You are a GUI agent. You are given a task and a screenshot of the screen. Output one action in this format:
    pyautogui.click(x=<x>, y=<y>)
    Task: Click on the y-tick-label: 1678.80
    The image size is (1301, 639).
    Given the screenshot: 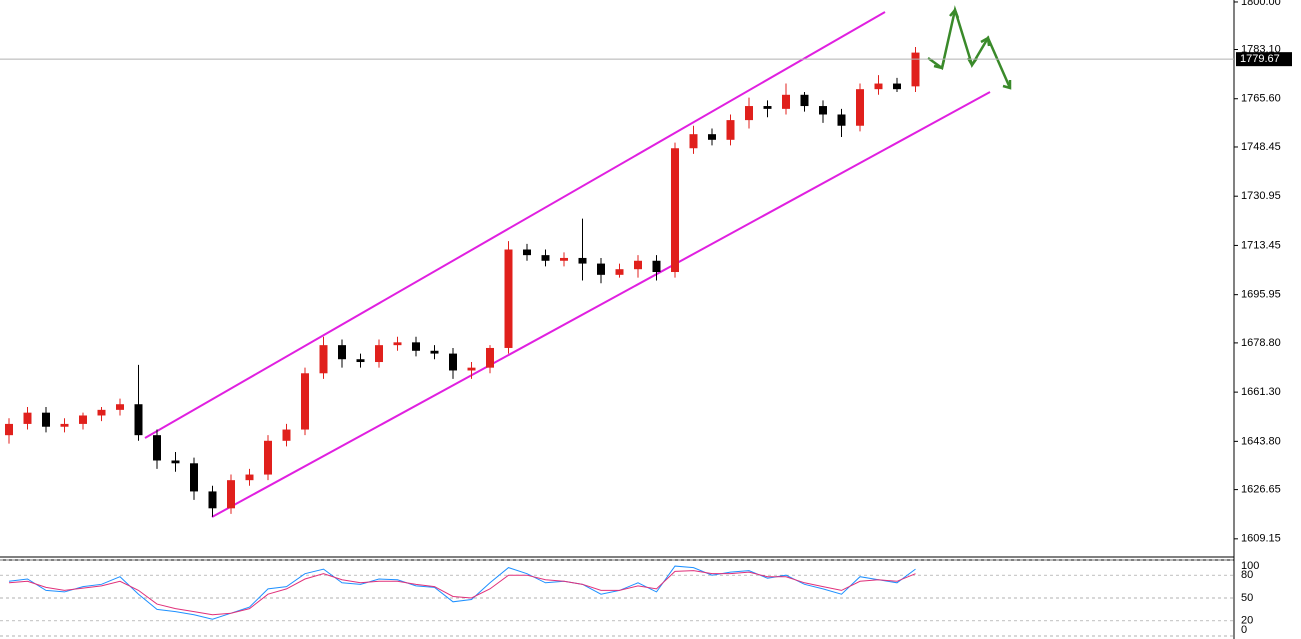 What is the action you would take?
    pyautogui.click(x=1261, y=343)
    